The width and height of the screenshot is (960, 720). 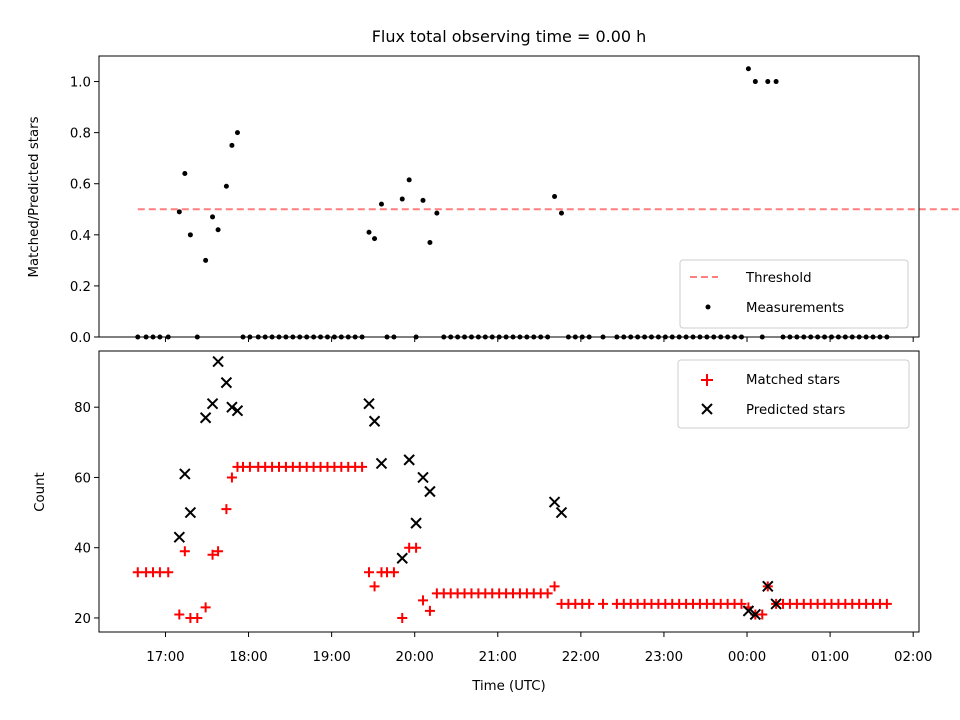 What do you see at coordinates (913, 657) in the screenshot?
I see `x-tick-label: 02:00` at bounding box center [913, 657].